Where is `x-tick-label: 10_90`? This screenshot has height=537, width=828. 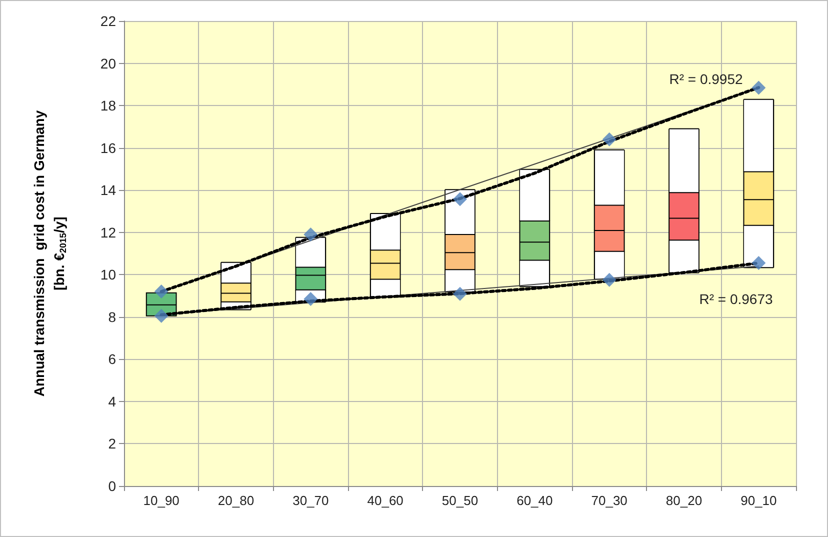
x-tick-label: 10_90 is located at coordinates (161, 500).